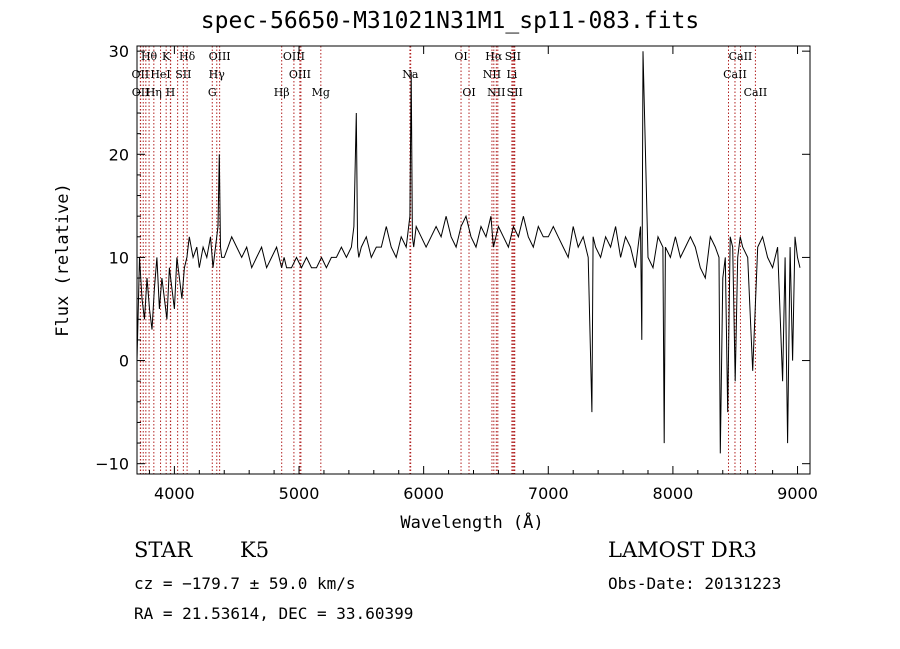  What do you see at coordinates (299, 493) in the screenshot?
I see `x-tick-label: 5000` at bounding box center [299, 493].